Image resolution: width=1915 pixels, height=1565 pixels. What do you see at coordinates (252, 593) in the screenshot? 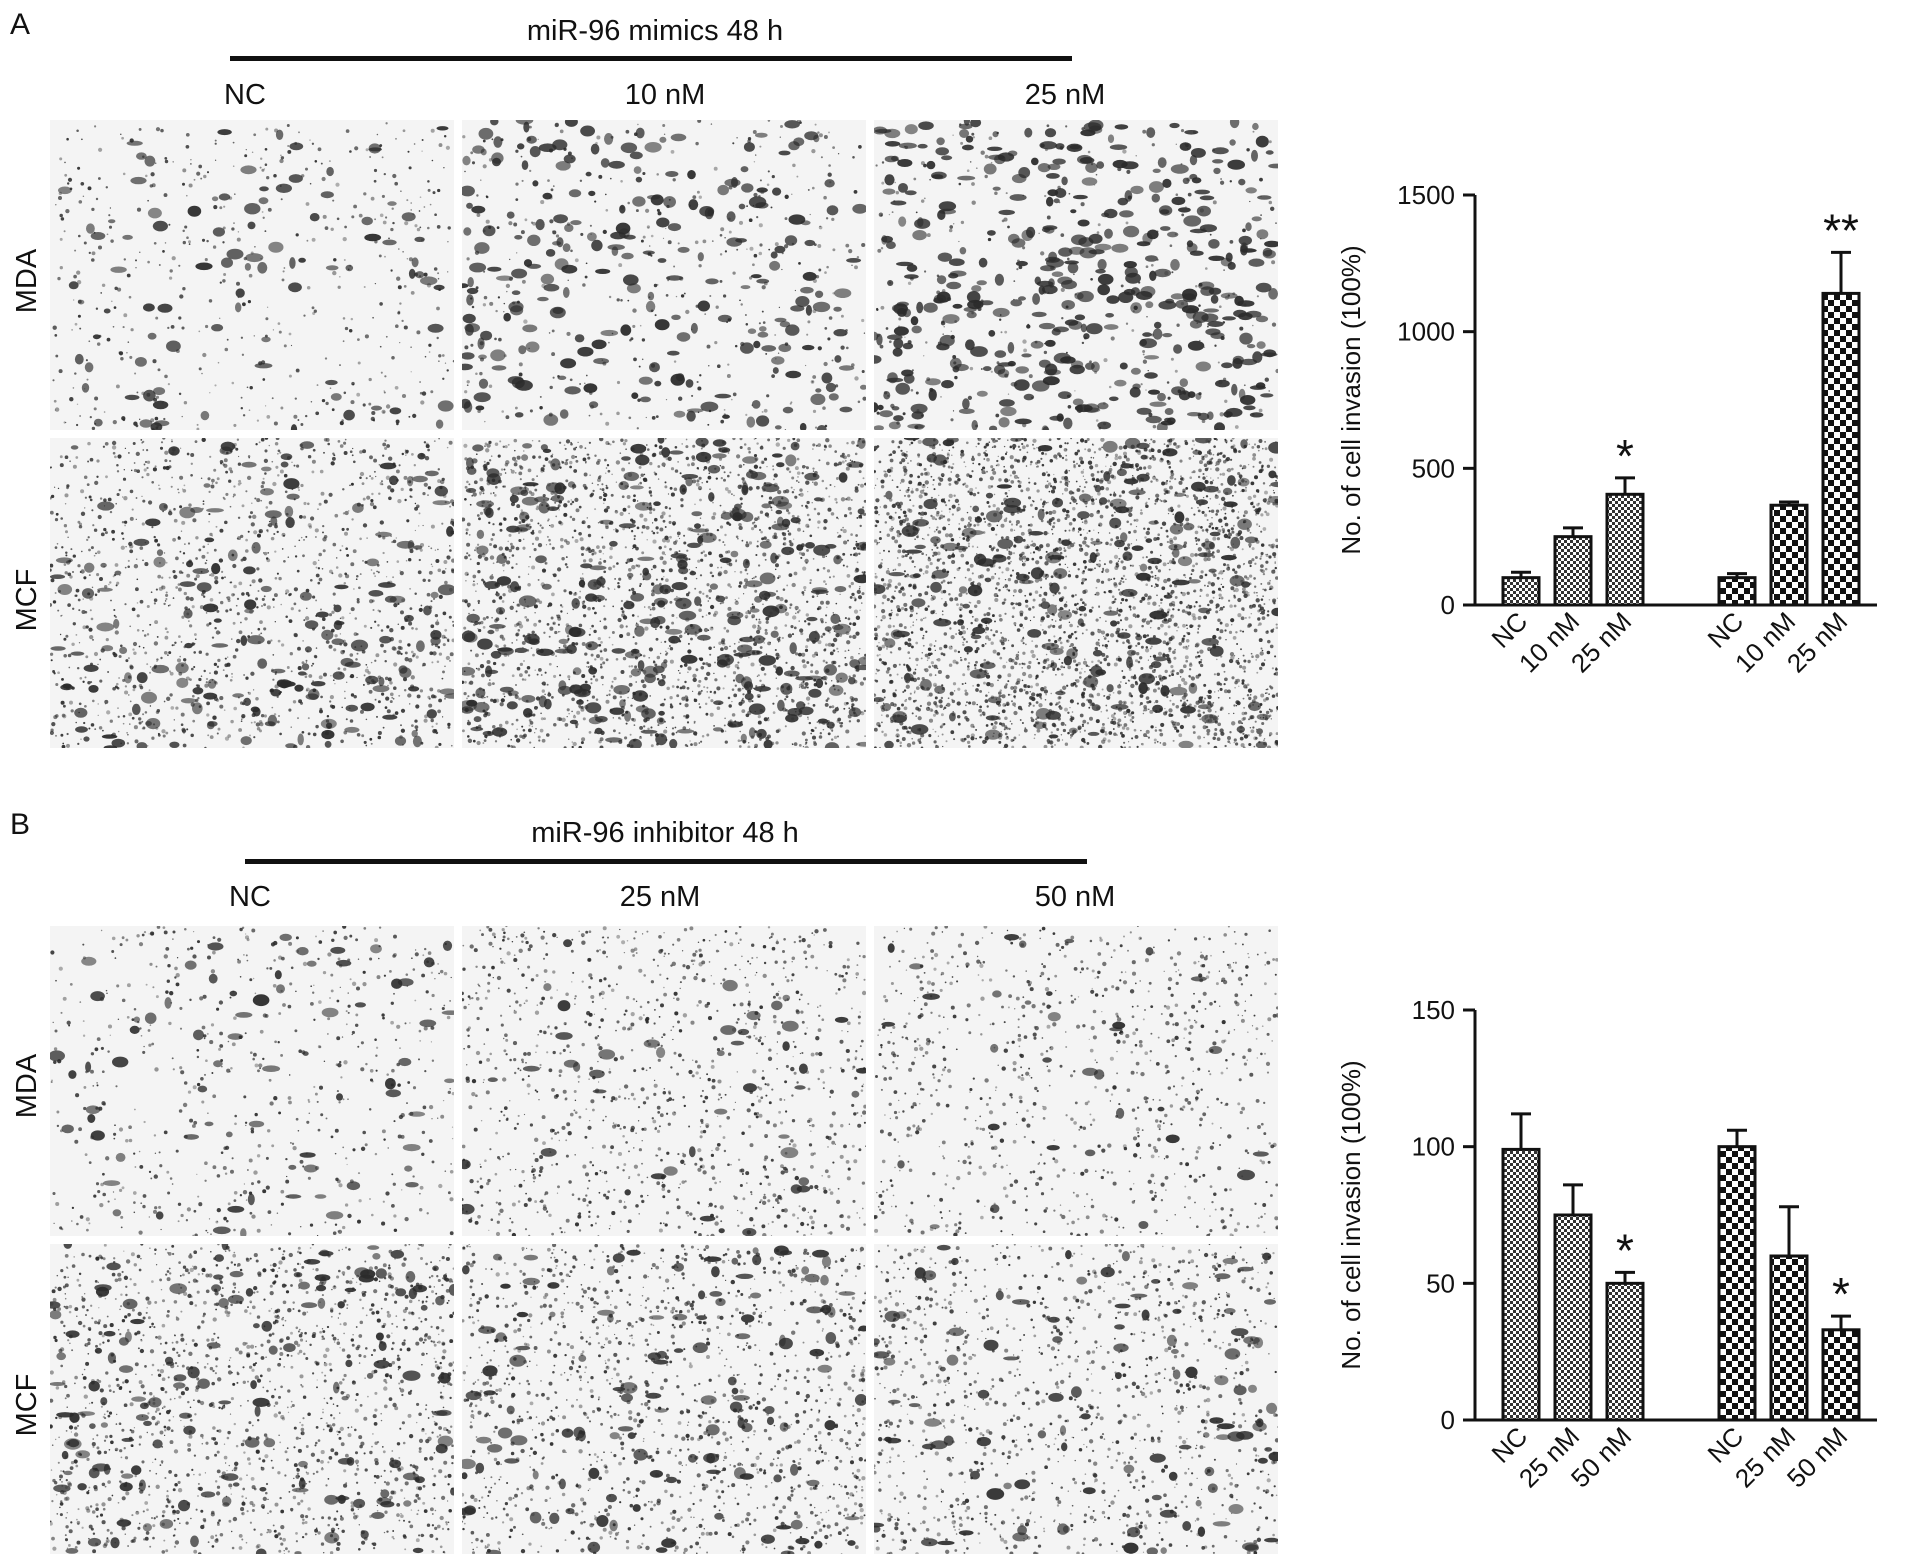
I see `micrograph-a-mcf-nc` at bounding box center [252, 593].